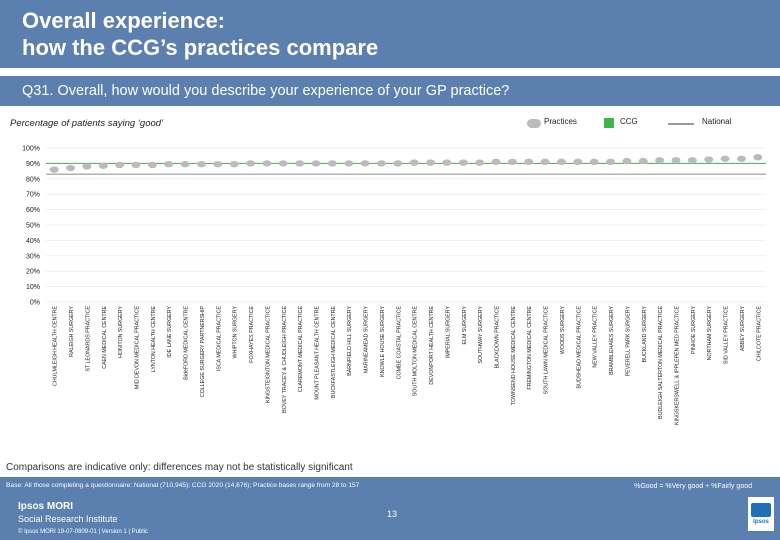 The image size is (780, 540). What do you see at coordinates (743, 329) in the screenshot?
I see `x-category-label: ABBEY SURGERY` at bounding box center [743, 329].